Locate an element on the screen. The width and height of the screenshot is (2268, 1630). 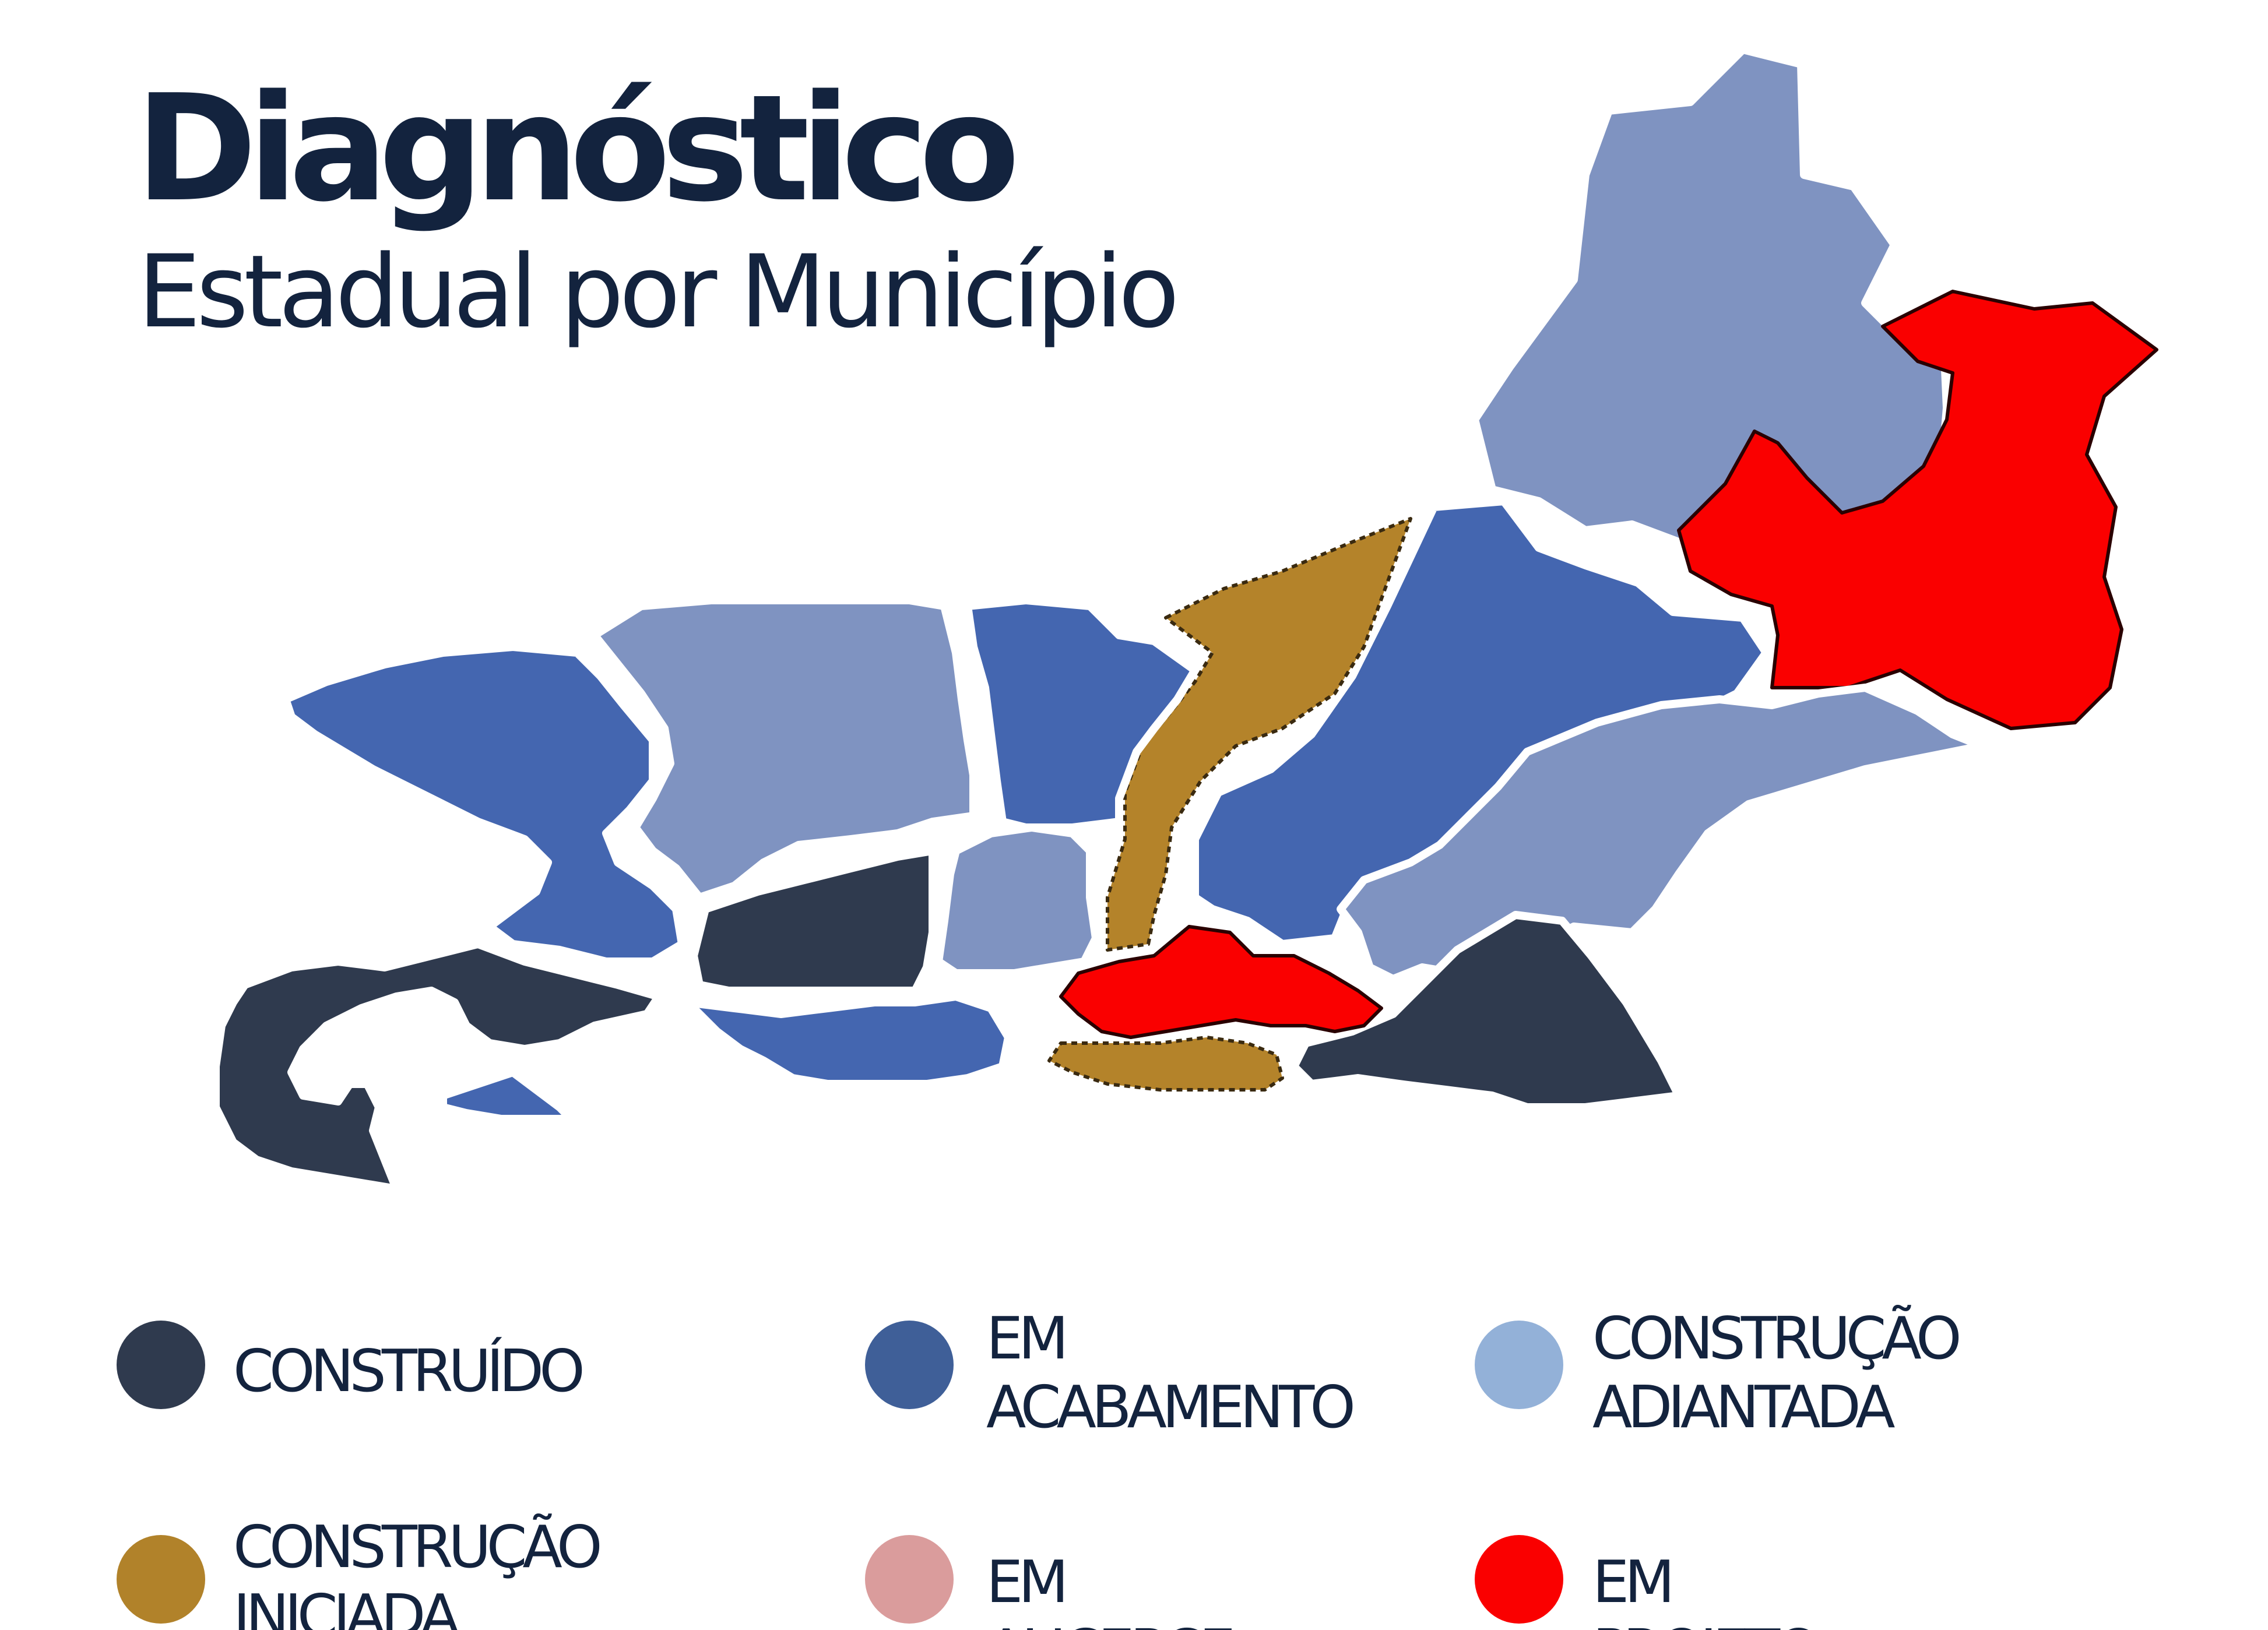
legend-dot-em-alicerce is located at coordinates (909, 1579).